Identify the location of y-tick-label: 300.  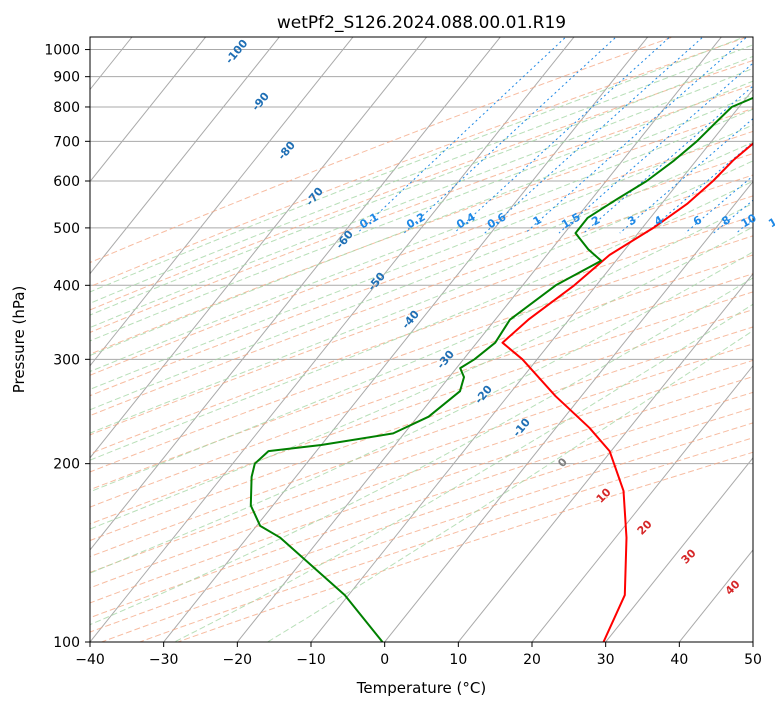
(66, 360).